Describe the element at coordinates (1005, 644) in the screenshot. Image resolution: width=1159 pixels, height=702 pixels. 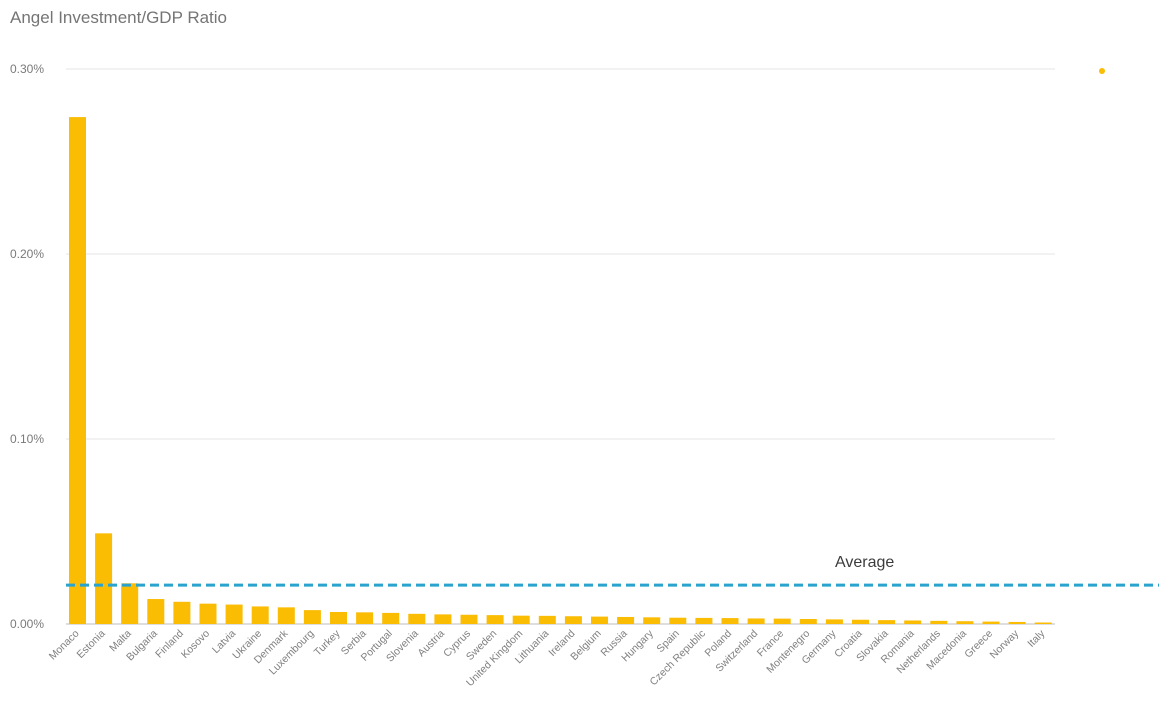
I see `x-tick-label: Norway` at that location.